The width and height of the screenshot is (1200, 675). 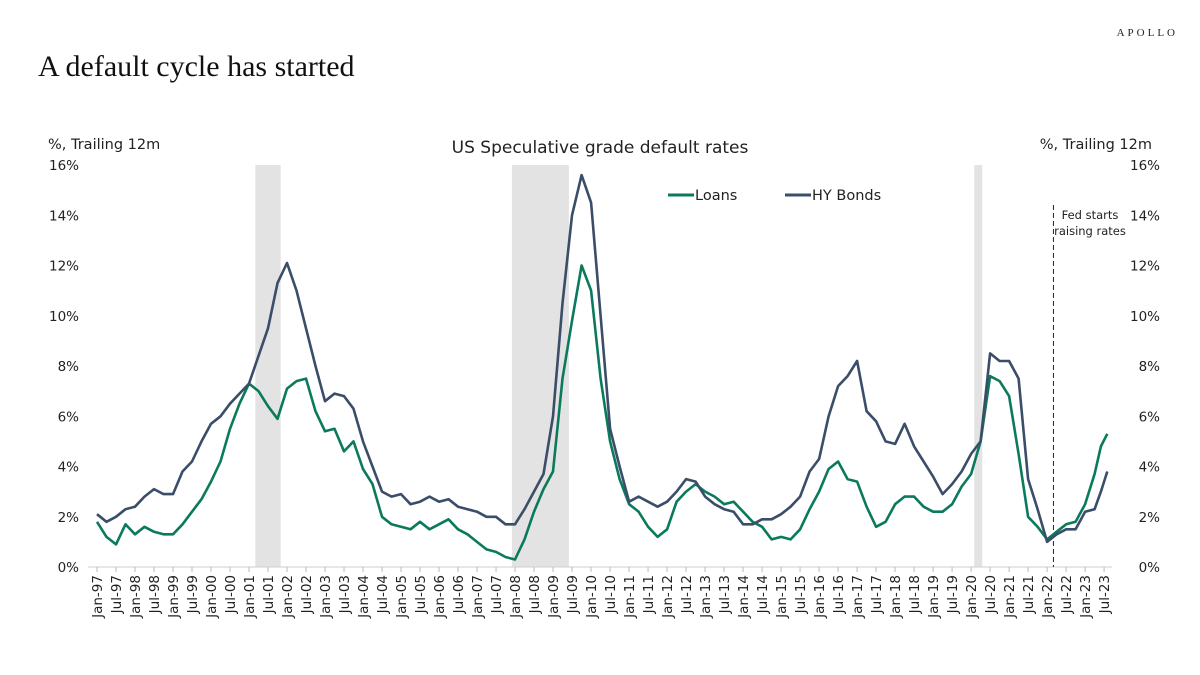 What do you see at coordinates (1145, 216) in the screenshot?
I see `y-tick-label-right: 14%` at bounding box center [1145, 216].